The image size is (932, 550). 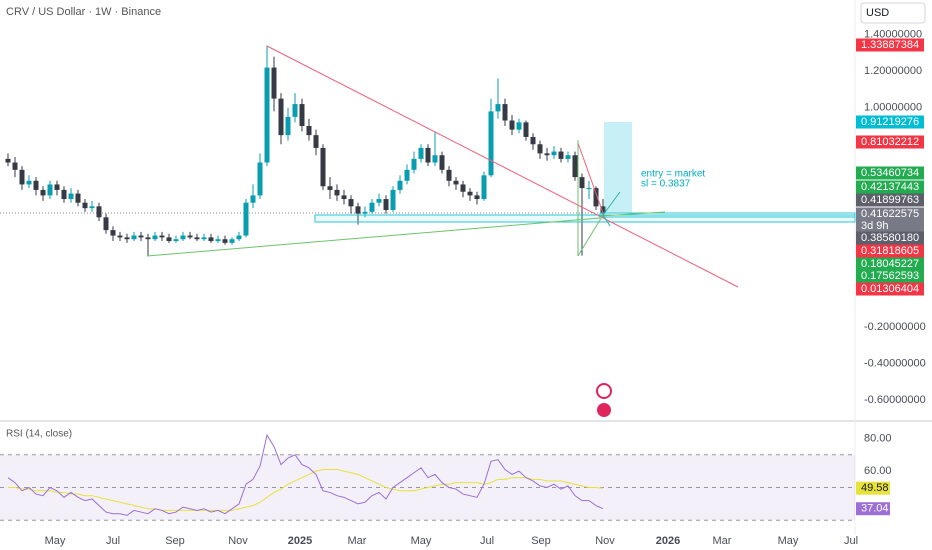 I want to click on y-tick-label: 1.20000000, so click(x=893, y=71).